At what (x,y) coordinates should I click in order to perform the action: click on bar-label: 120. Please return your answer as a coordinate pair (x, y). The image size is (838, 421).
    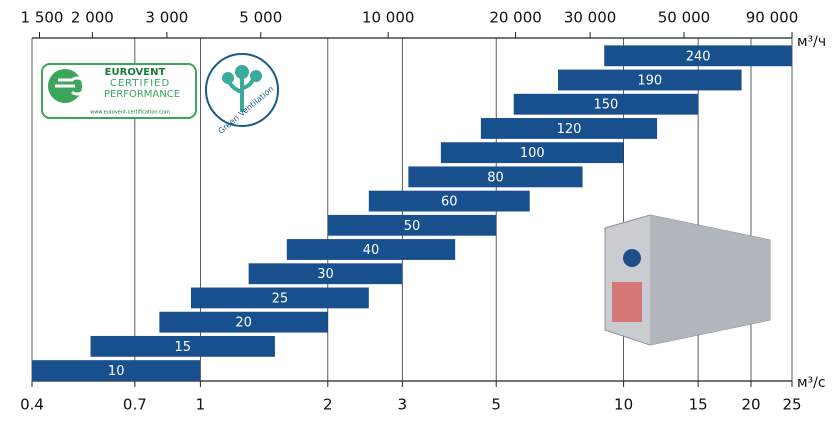
    Looking at the image, I should click on (569, 129).